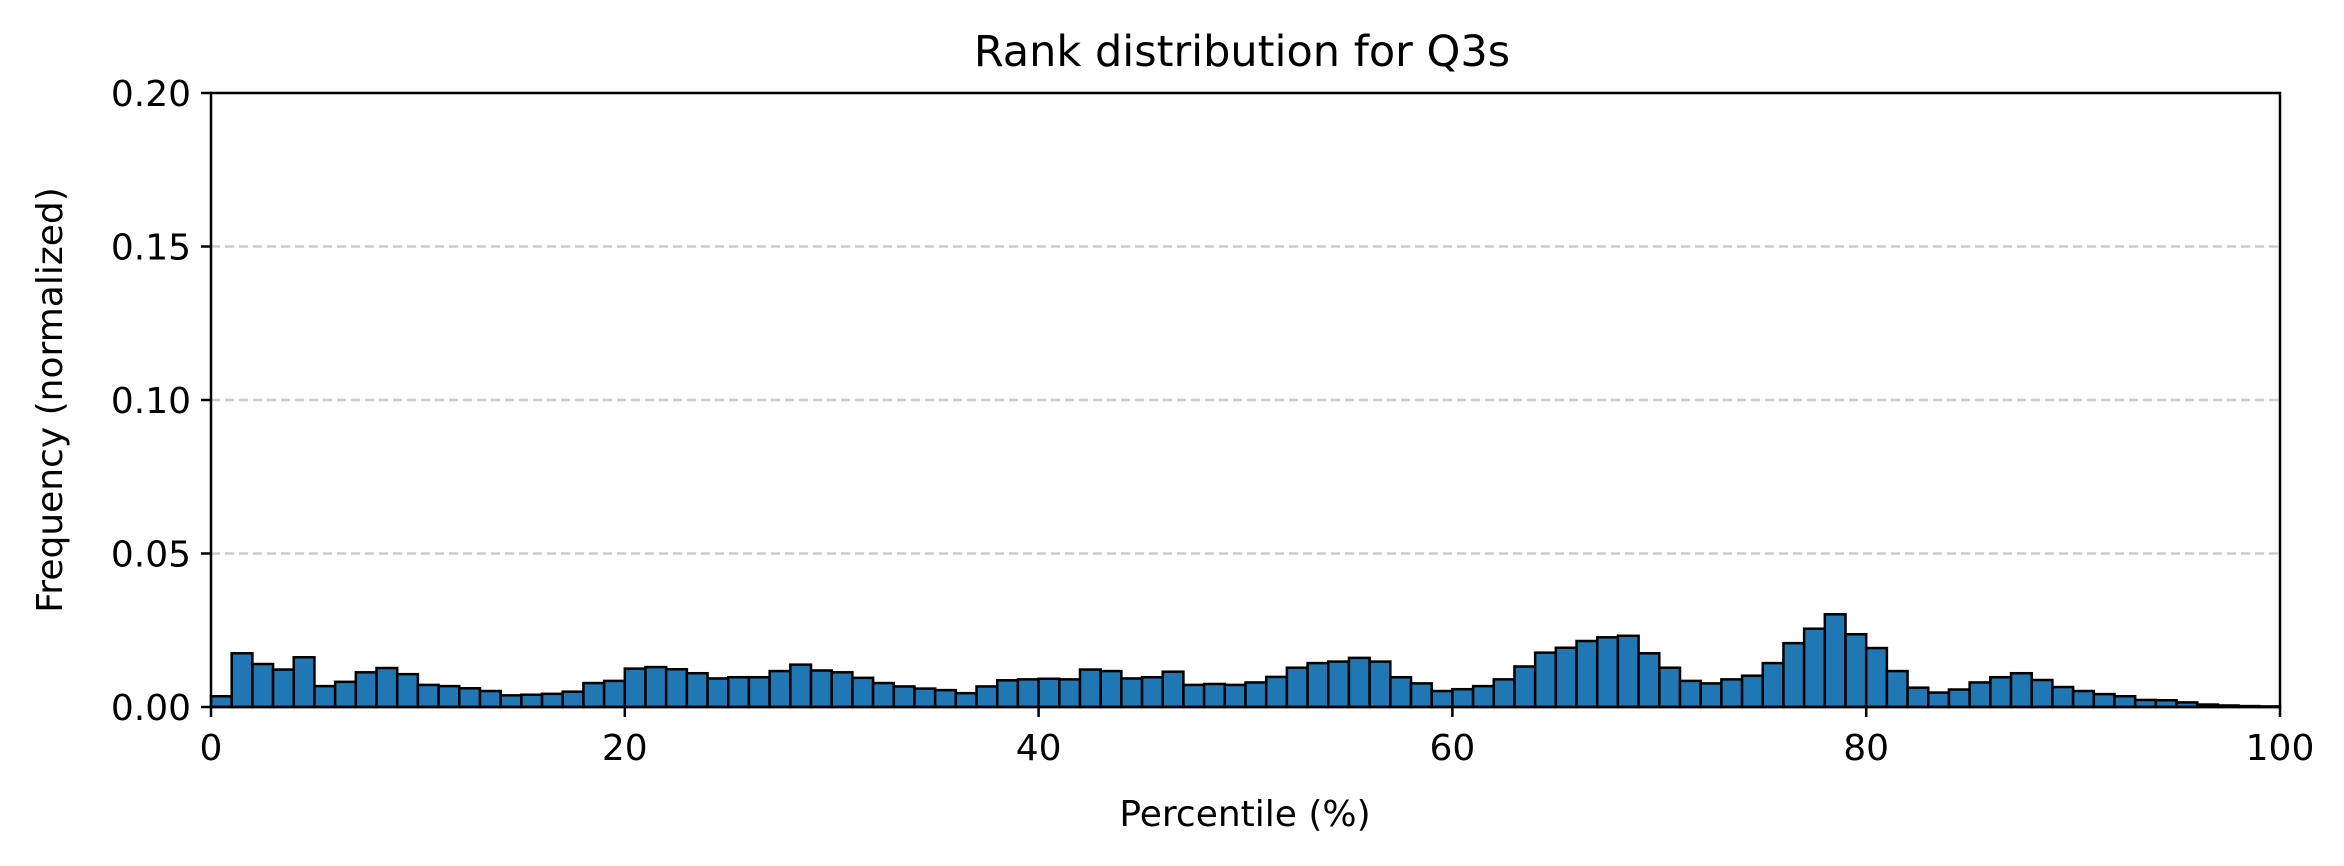  Describe the element at coordinates (151, 401) in the screenshot. I see `y-tick-label: 0.10` at that location.